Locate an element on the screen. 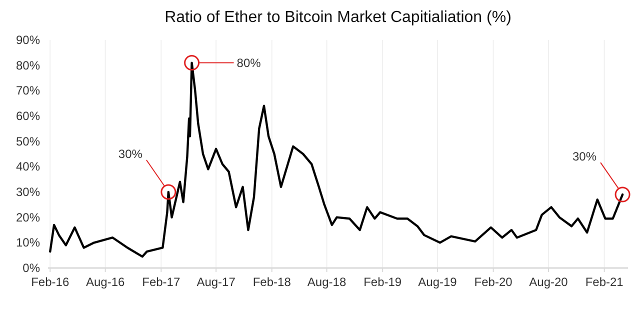 The height and width of the screenshot is (320, 640). x-tick-label: Aug-20 is located at coordinates (548, 282).